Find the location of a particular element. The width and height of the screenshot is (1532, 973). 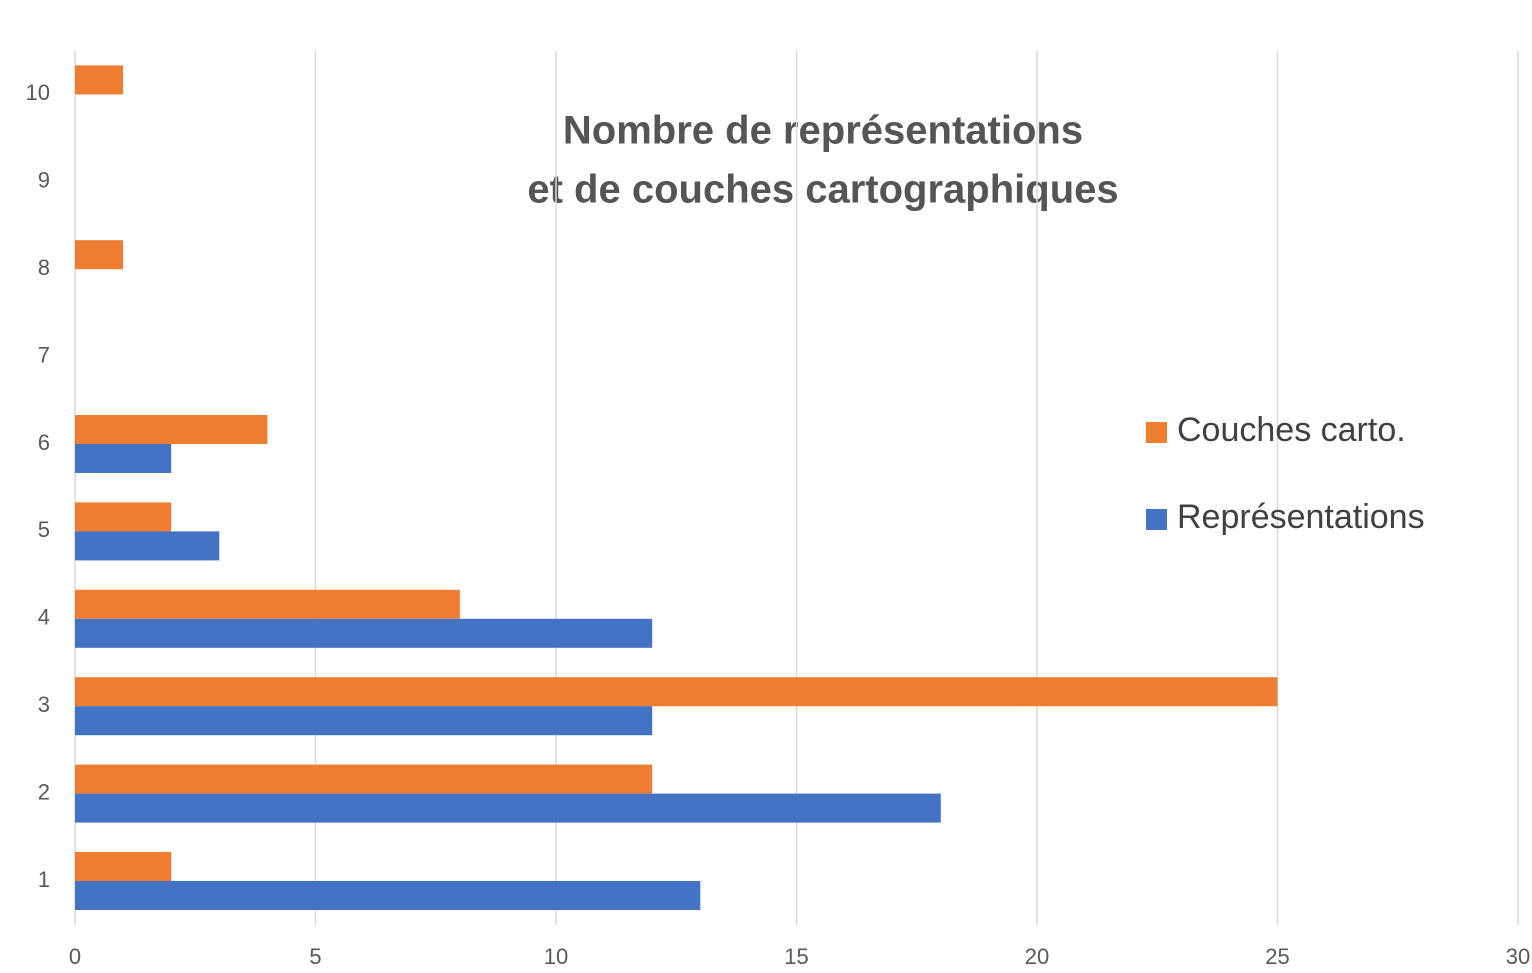

x-tick-label: 20 is located at coordinates (1037, 956).